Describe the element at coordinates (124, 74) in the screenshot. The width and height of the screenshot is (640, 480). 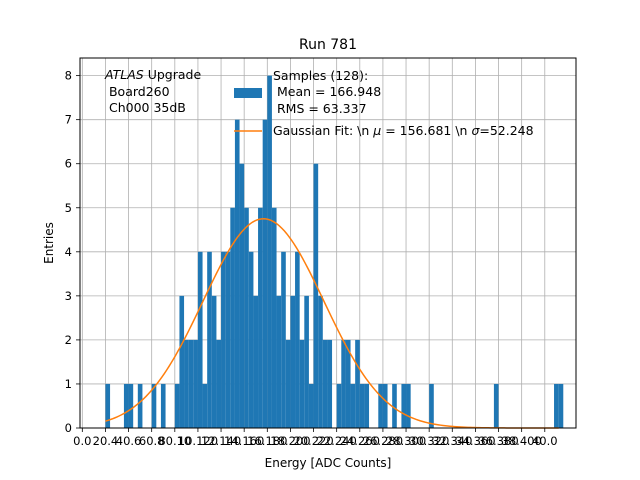
I see `annotation-atlas: ATLAS` at that location.